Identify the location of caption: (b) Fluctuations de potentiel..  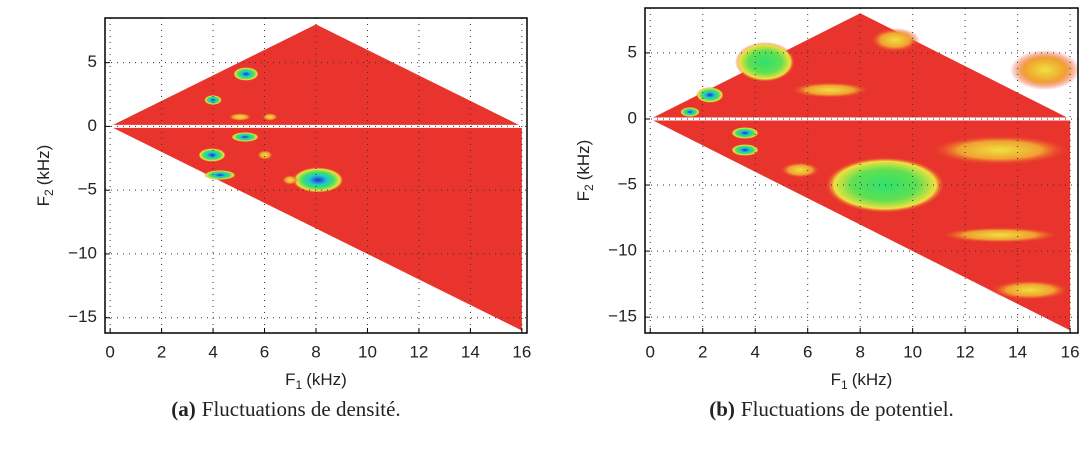
(831, 409).